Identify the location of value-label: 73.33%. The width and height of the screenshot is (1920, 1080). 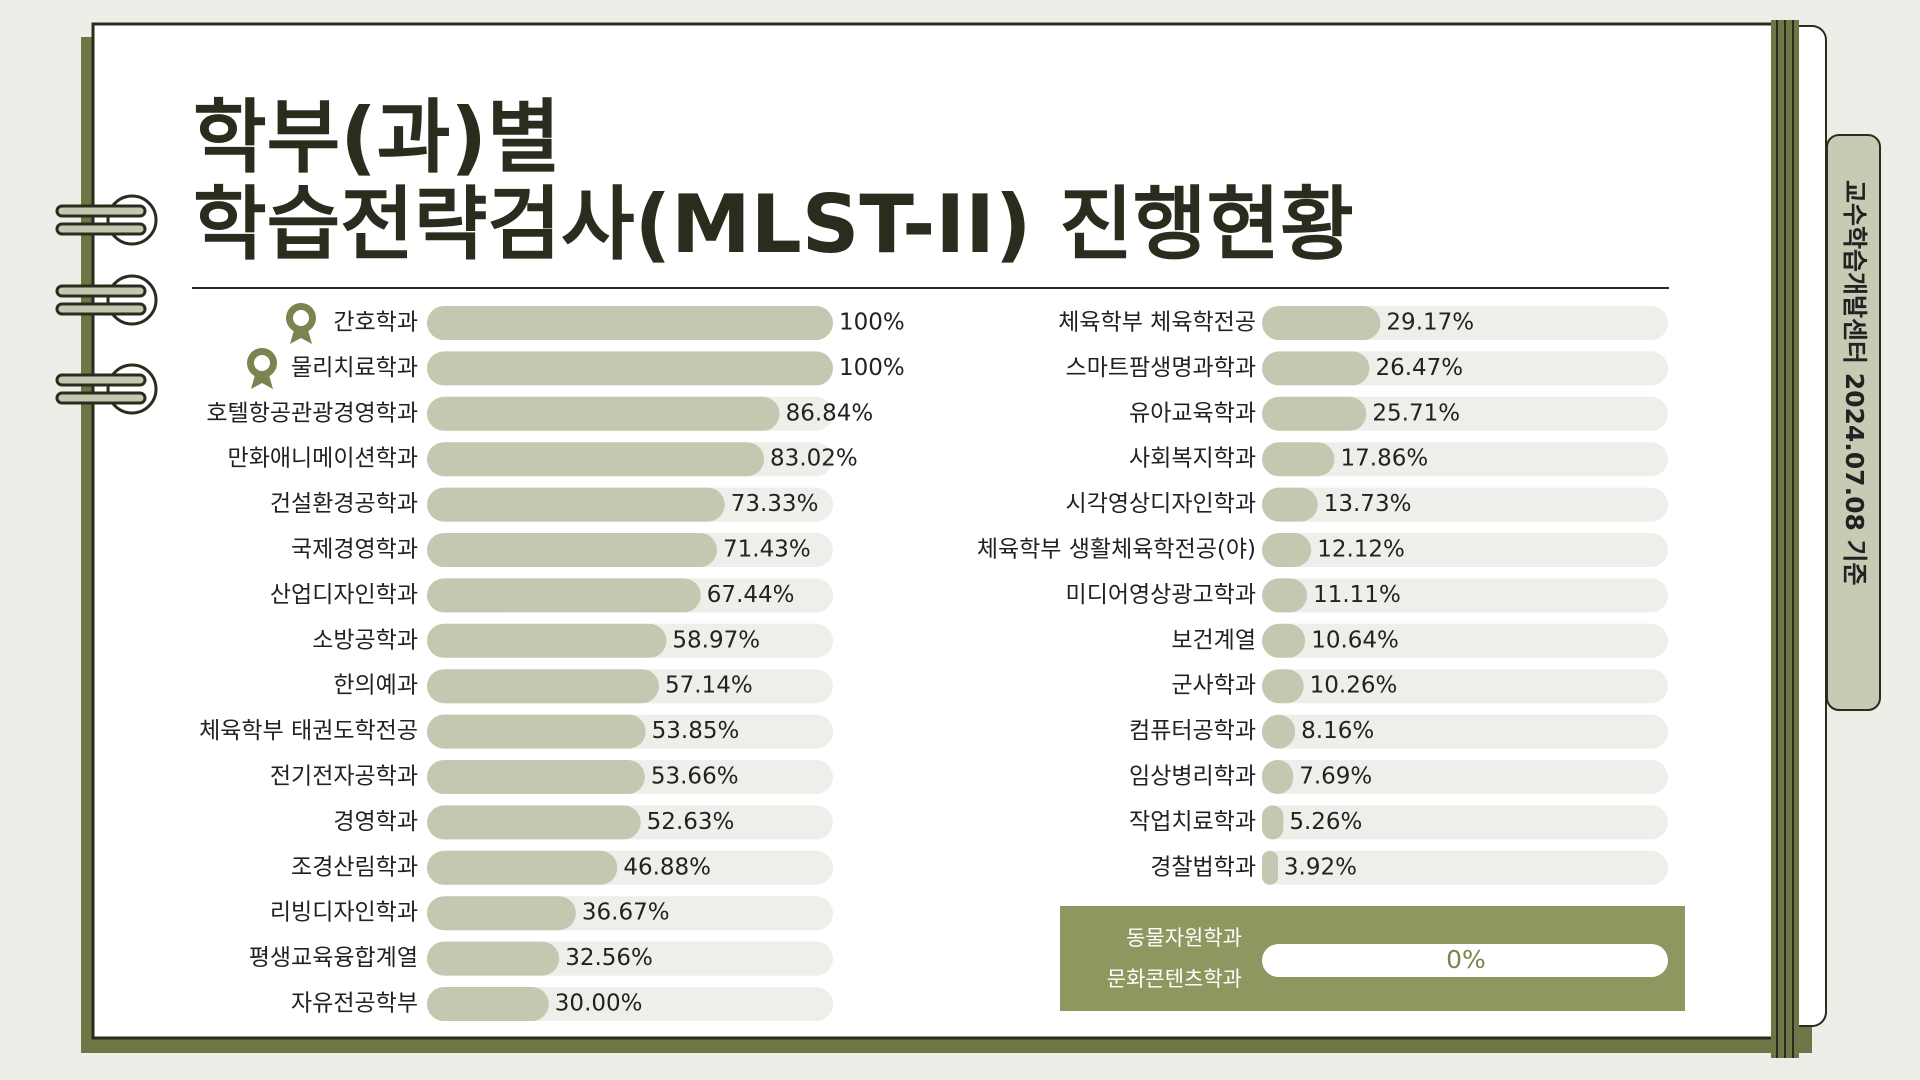
(775, 504).